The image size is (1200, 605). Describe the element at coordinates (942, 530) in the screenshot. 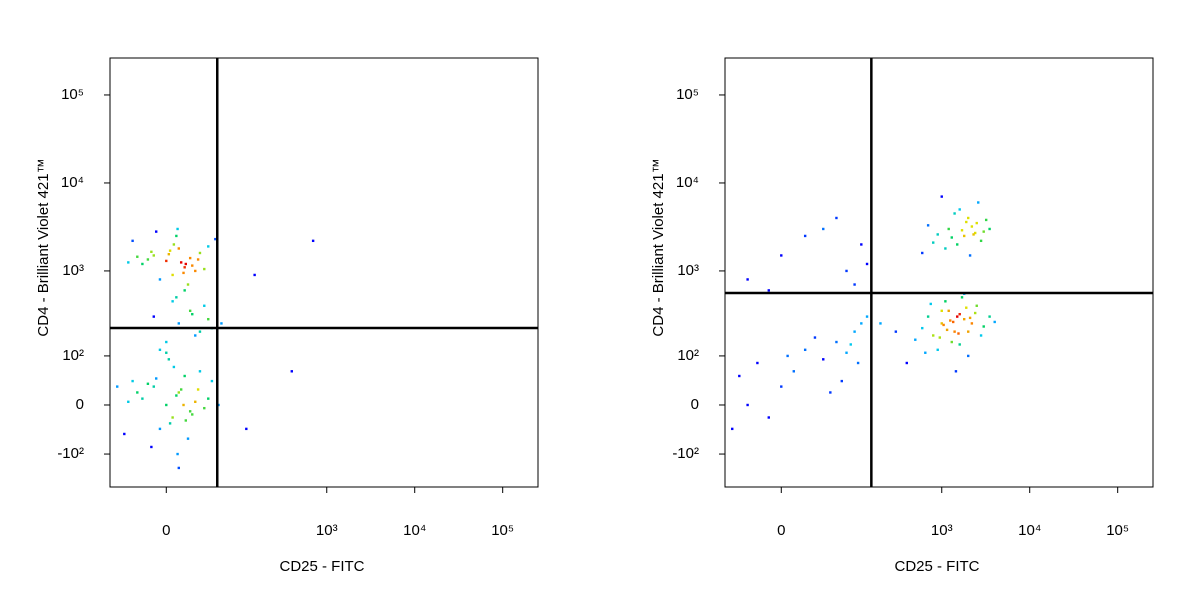

I see `x-tick-label: 10³` at that location.